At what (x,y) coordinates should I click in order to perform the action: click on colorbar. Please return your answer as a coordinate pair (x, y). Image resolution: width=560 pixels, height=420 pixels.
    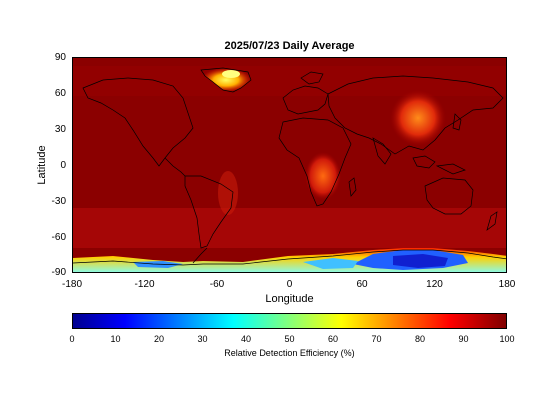
    Looking at the image, I should click on (289, 321).